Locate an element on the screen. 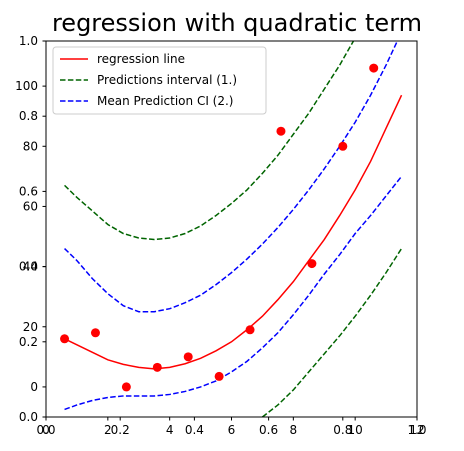 This screenshot has height=451, width=464. x-tick-label: 8 is located at coordinates (294, 430).